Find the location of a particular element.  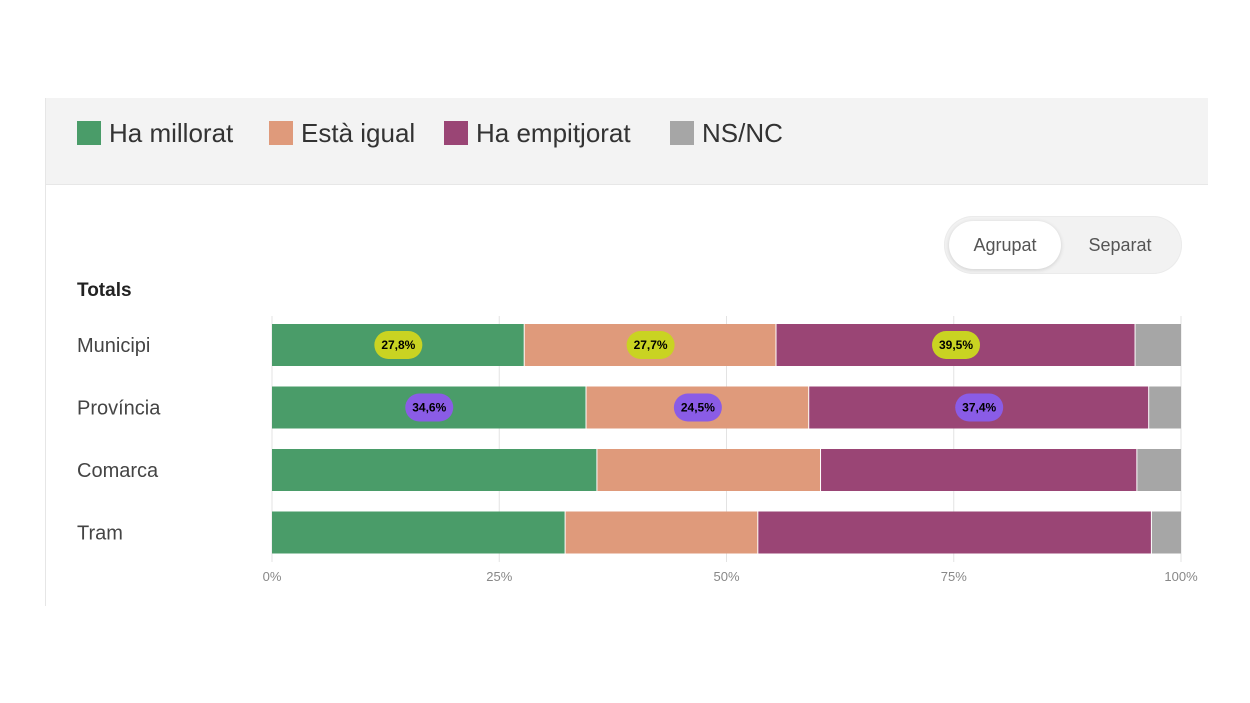

data-label: 27,8% is located at coordinates (398, 345).